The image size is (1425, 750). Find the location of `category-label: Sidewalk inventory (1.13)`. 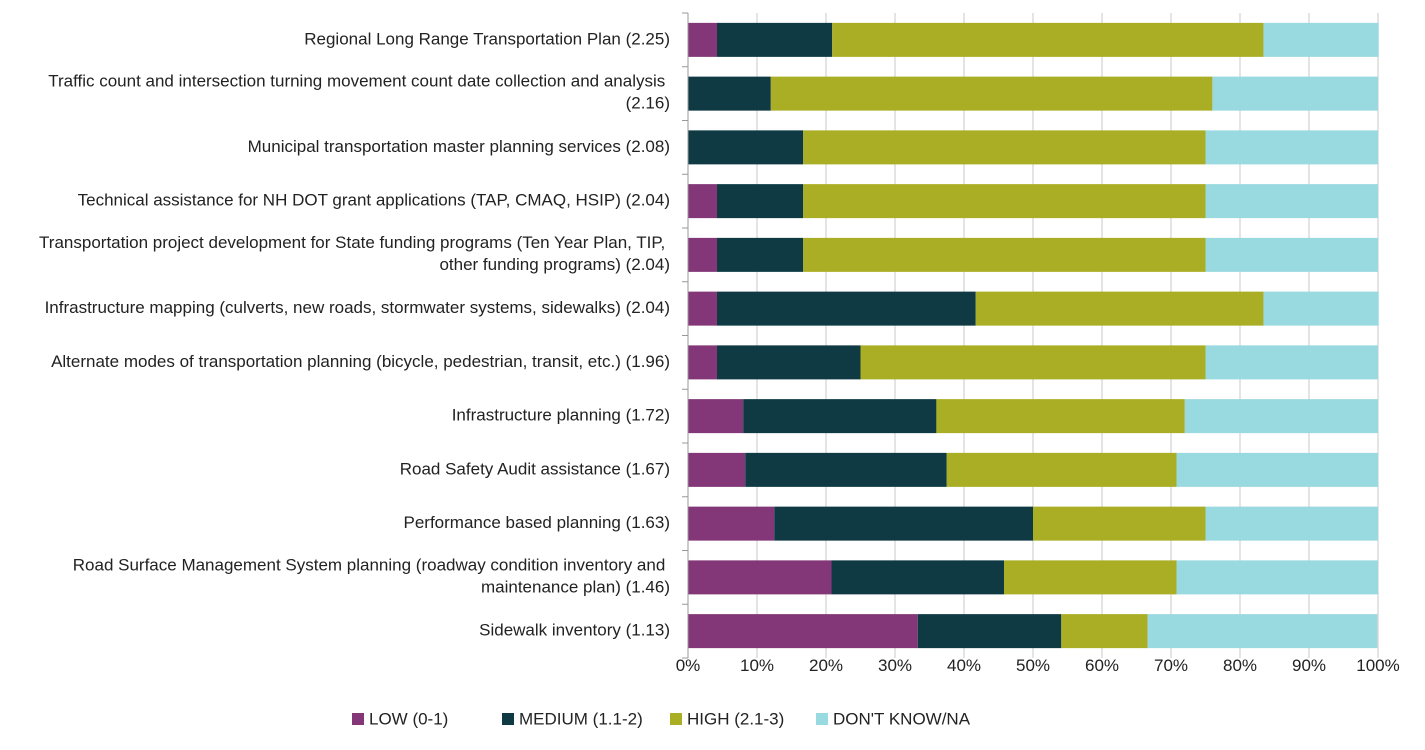

category-label: Sidewalk inventory (1.13) is located at coordinates (574, 630).